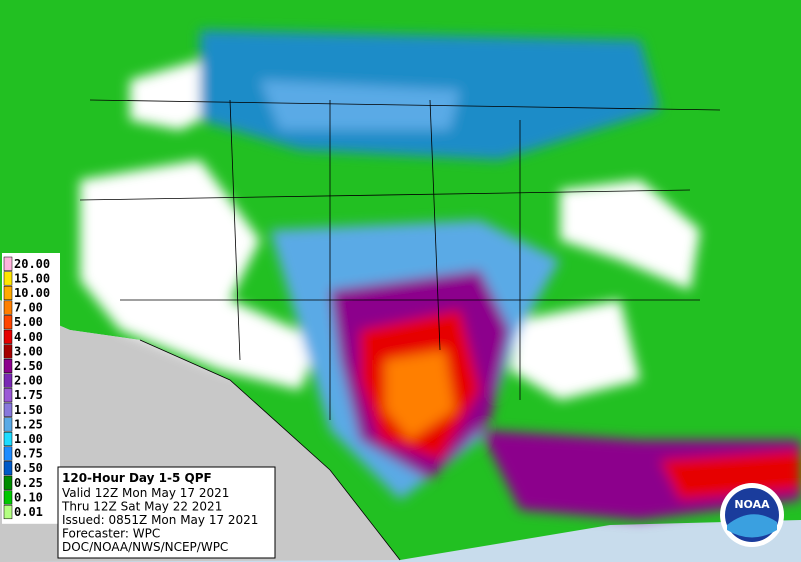 Image resolution: width=801 pixels, height=562 pixels. What do you see at coordinates (28, 322) in the screenshot?
I see `legend-label: 5.00` at bounding box center [28, 322].